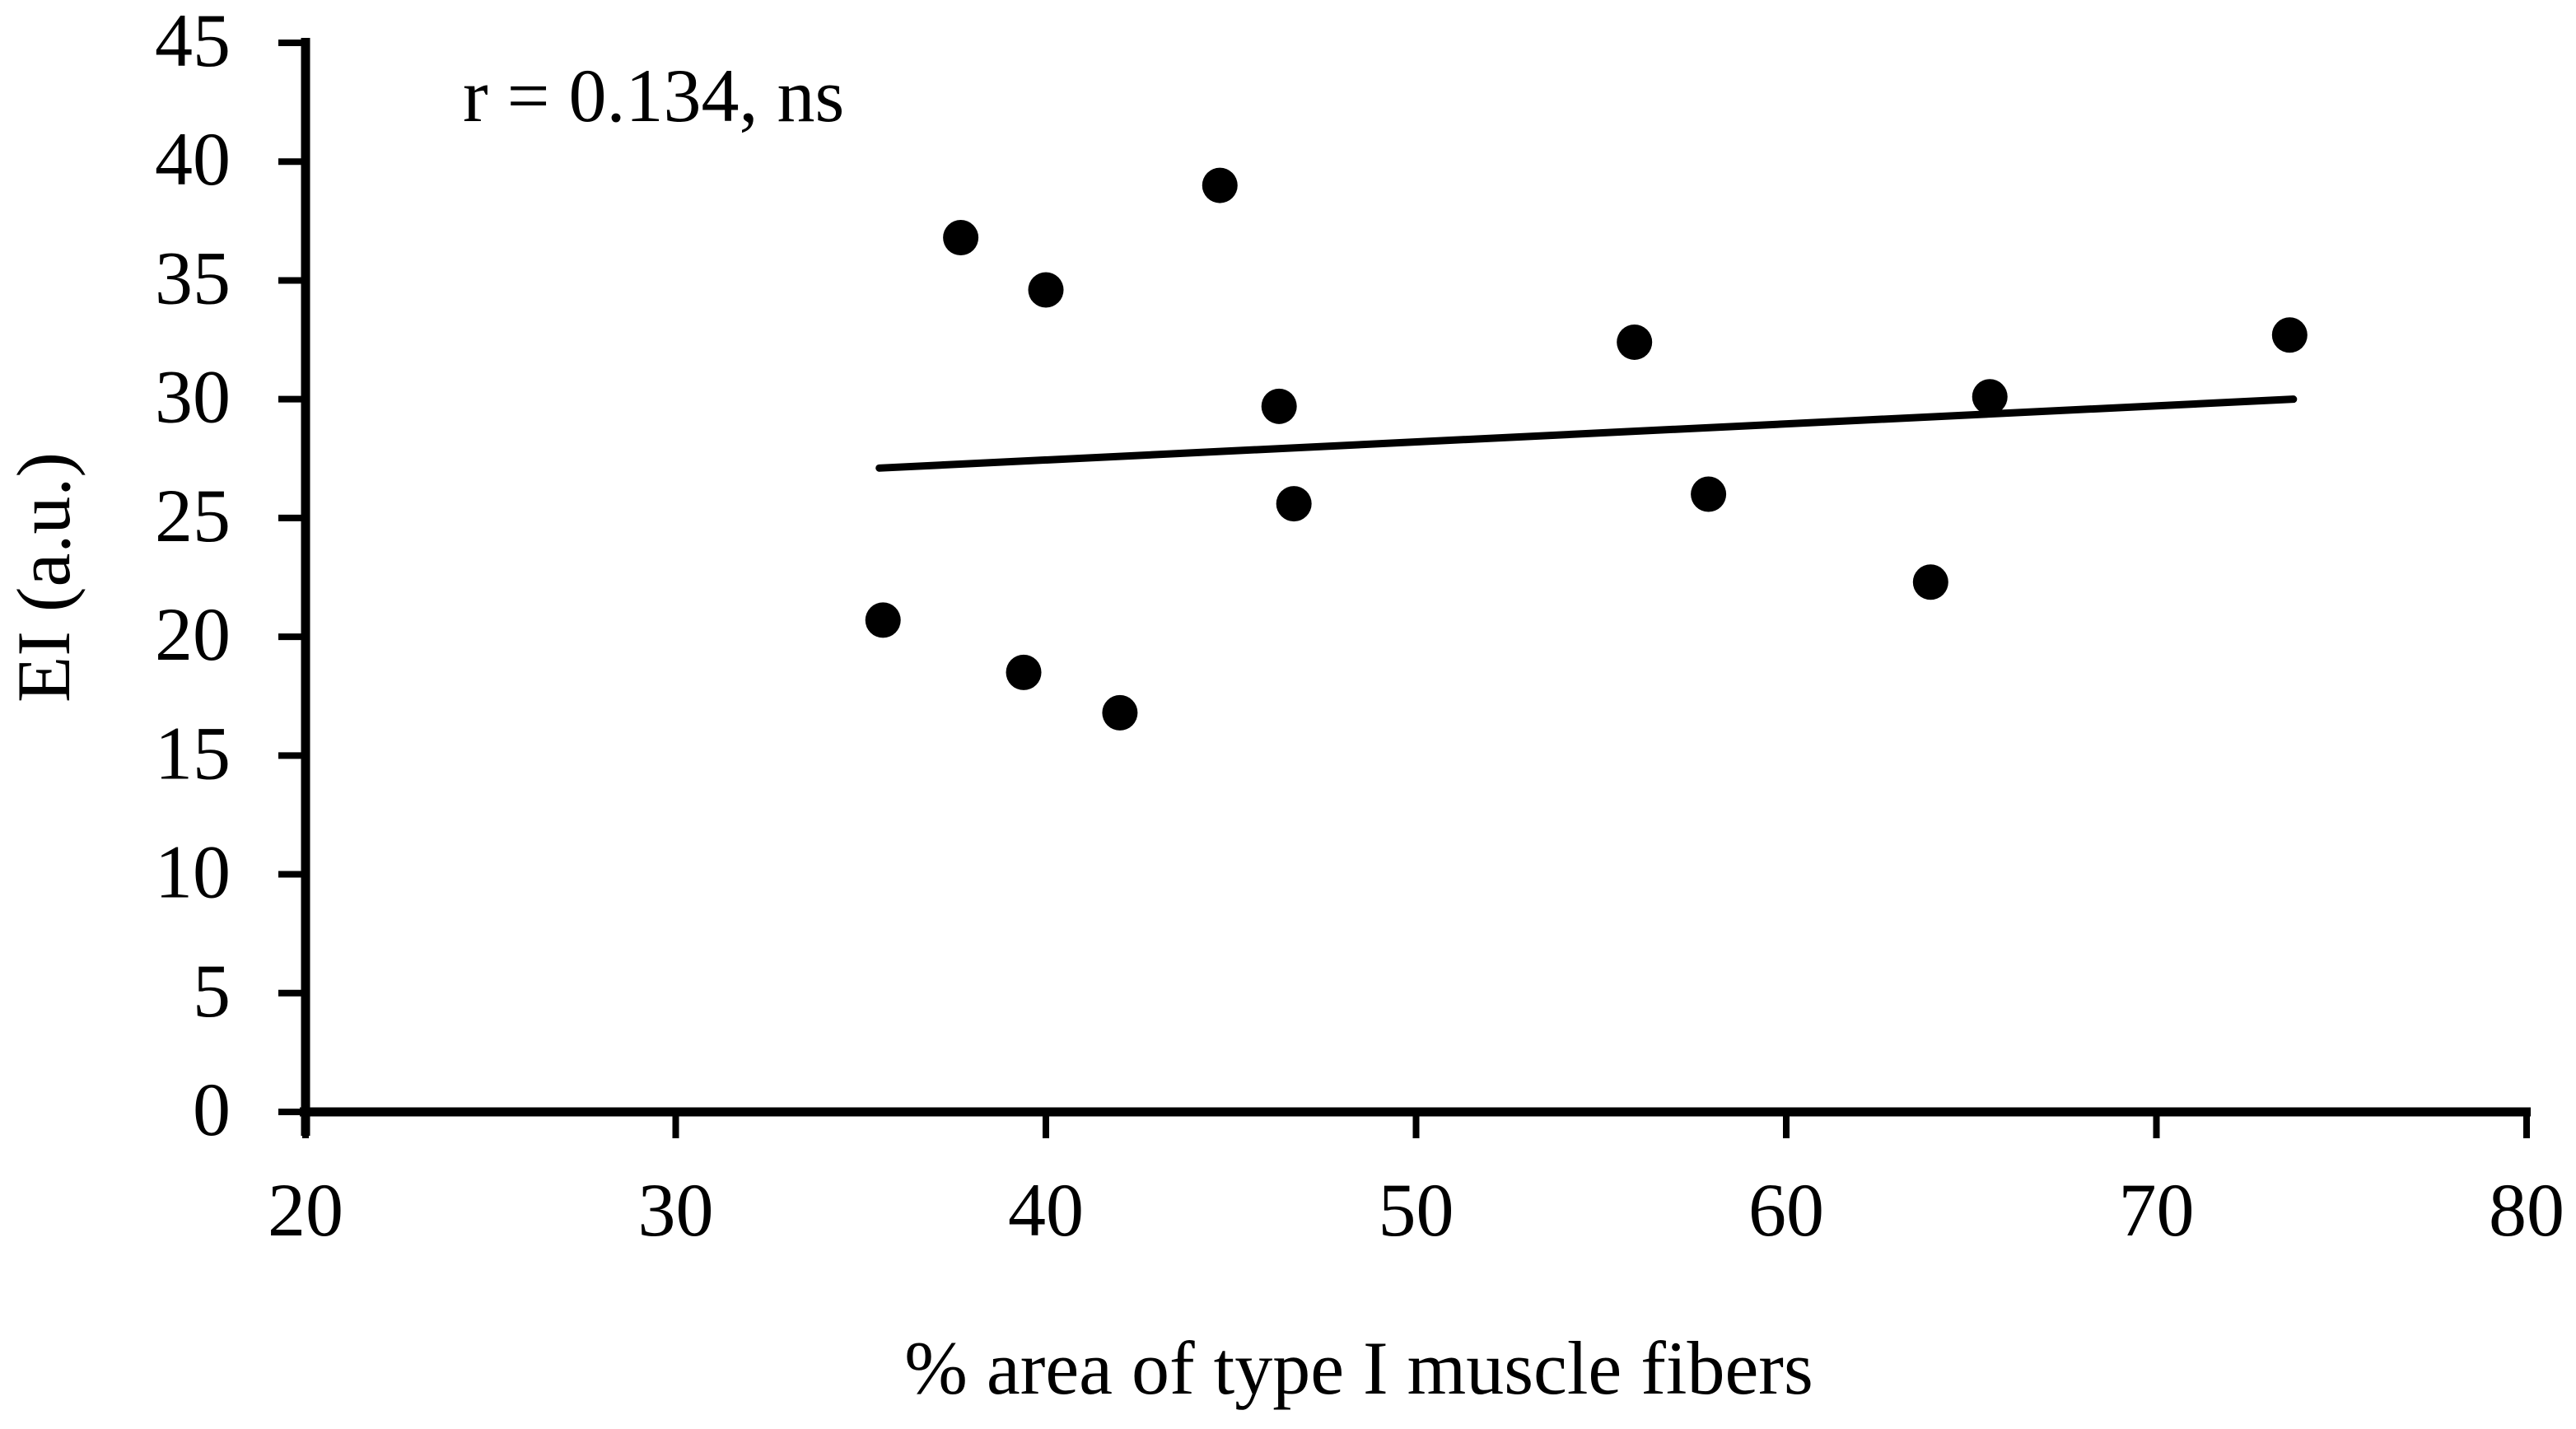  Describe the element at coordinates (212, 991) in the screenshot. I see `y-tick-label: 5` at that location.